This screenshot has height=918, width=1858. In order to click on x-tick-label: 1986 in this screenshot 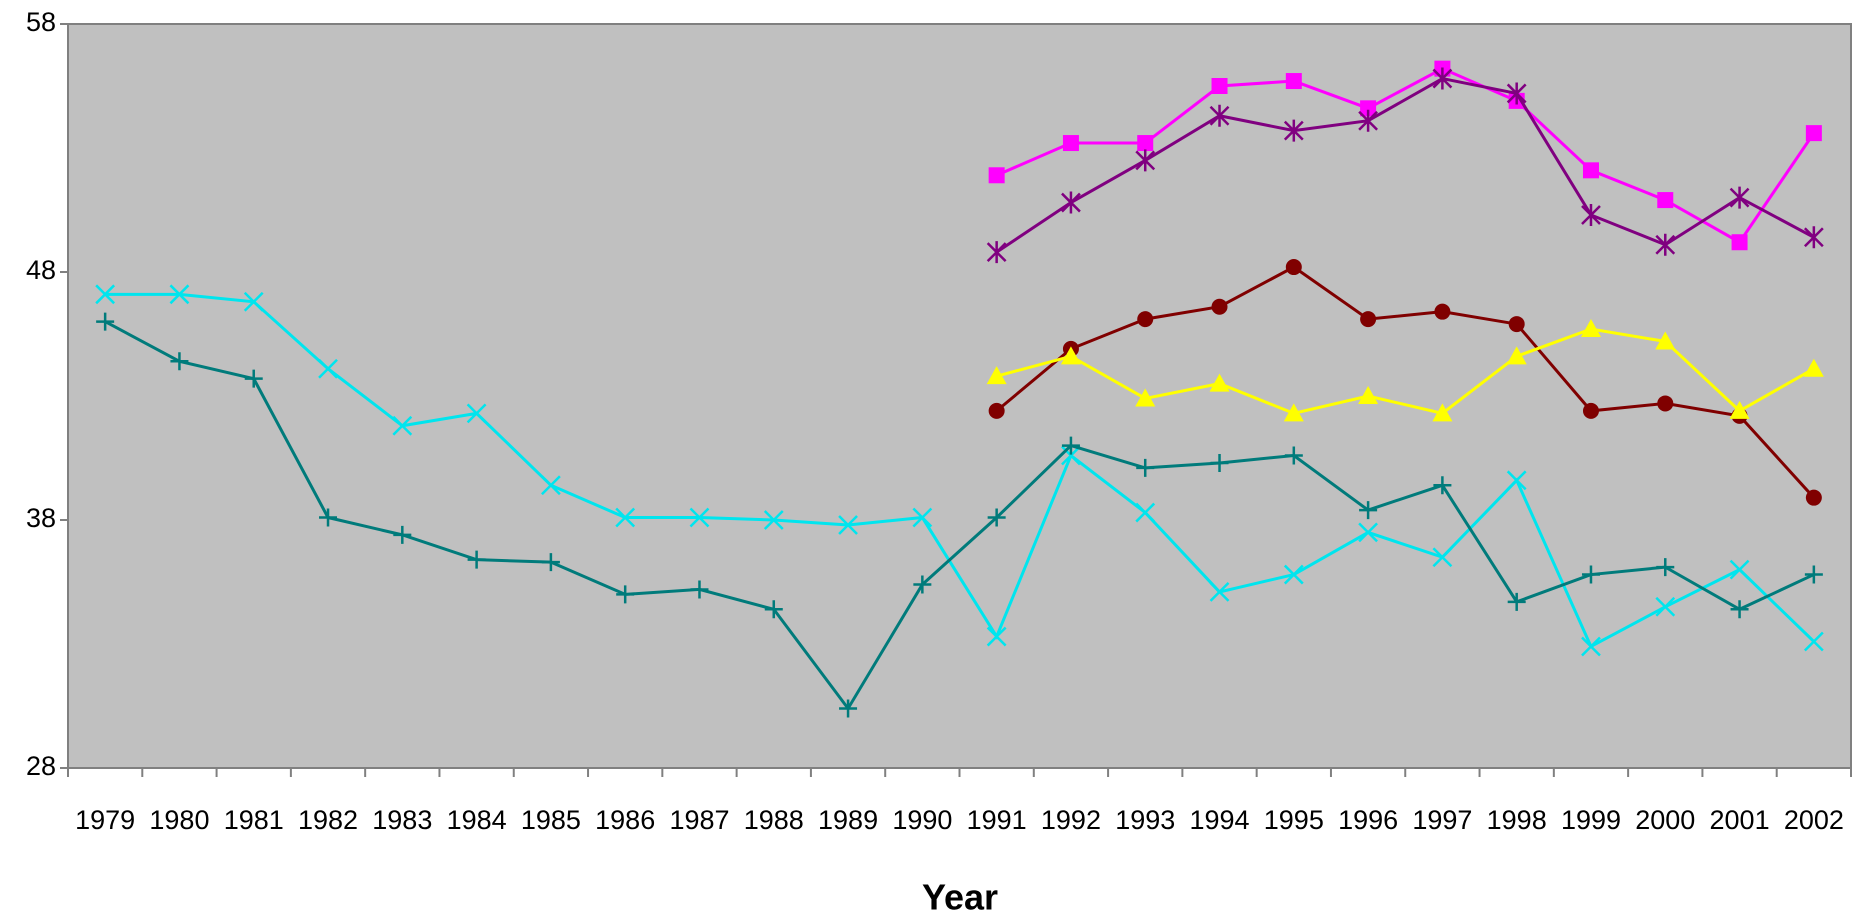, I will do `click(625, 820)`.